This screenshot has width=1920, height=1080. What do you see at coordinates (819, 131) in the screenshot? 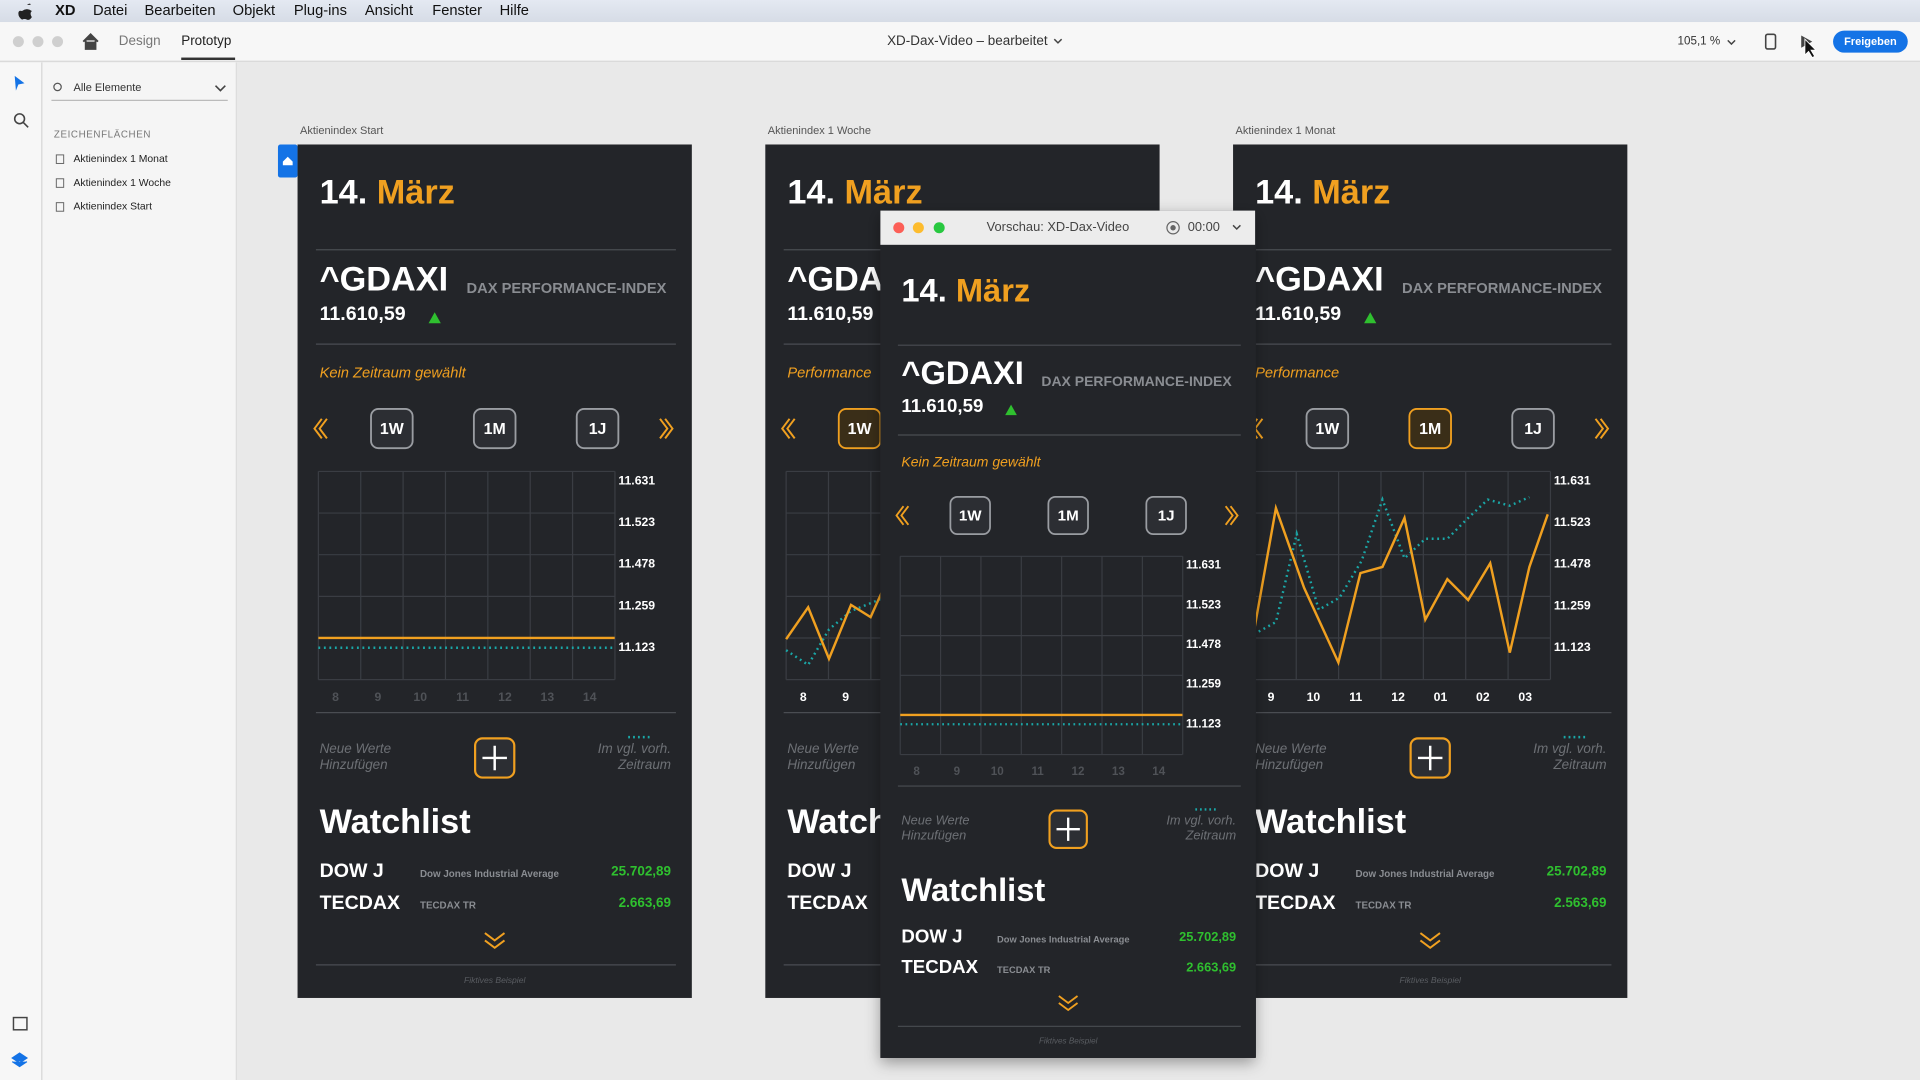
I see `artboard-name: Aktienindex 1 Woche` at bounding box center [819, 131].